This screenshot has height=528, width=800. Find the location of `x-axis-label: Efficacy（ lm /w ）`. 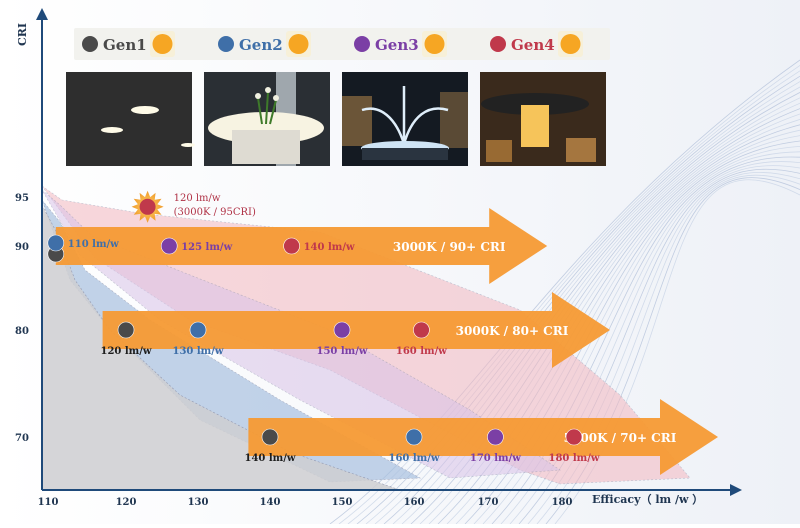

x-axis-label: Efficacy（ lm /w ） is located at coordinates (647, 499).